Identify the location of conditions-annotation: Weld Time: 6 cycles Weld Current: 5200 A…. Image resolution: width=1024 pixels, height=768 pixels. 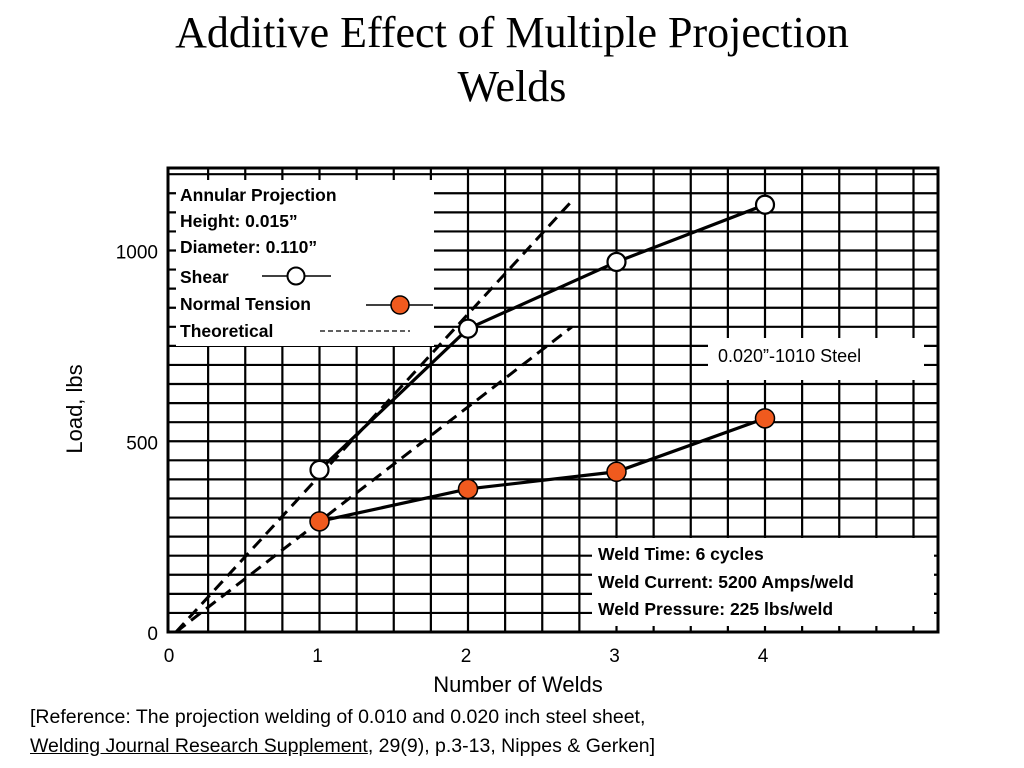
(763, 582).